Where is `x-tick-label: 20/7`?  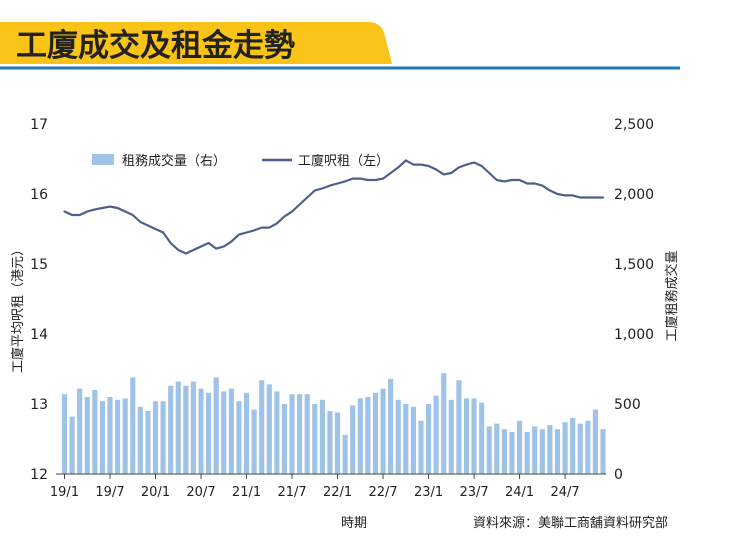
x-tick-label: 20/7 is located at coordinates (200, 492).